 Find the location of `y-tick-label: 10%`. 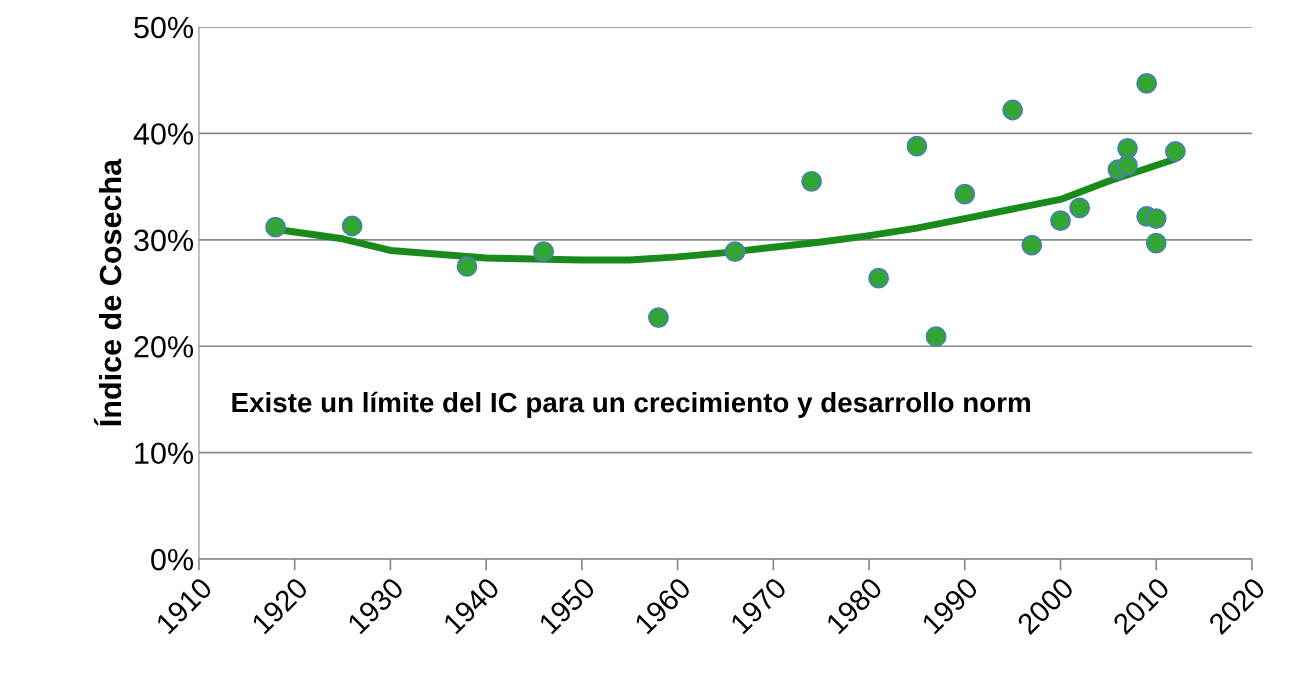

y-tick-label: 10% is located at coordinates (164, 453).